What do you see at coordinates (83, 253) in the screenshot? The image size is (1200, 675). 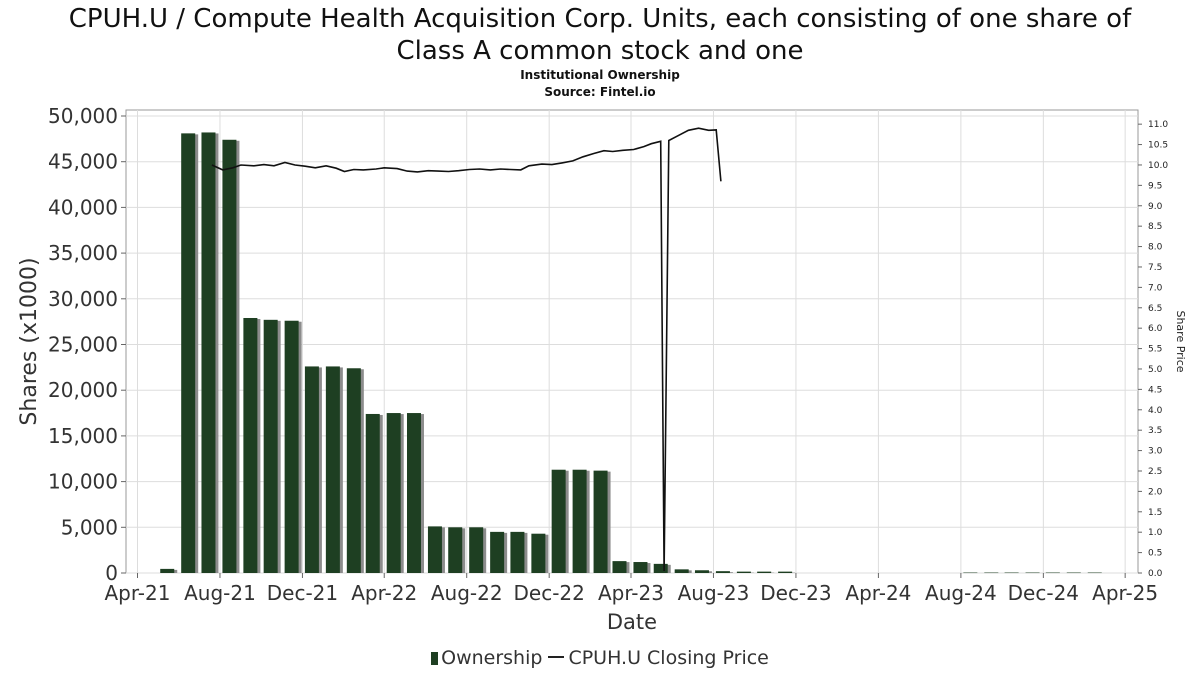 I see `y-tick-label: 35,000` at bounding box center [83, 253].